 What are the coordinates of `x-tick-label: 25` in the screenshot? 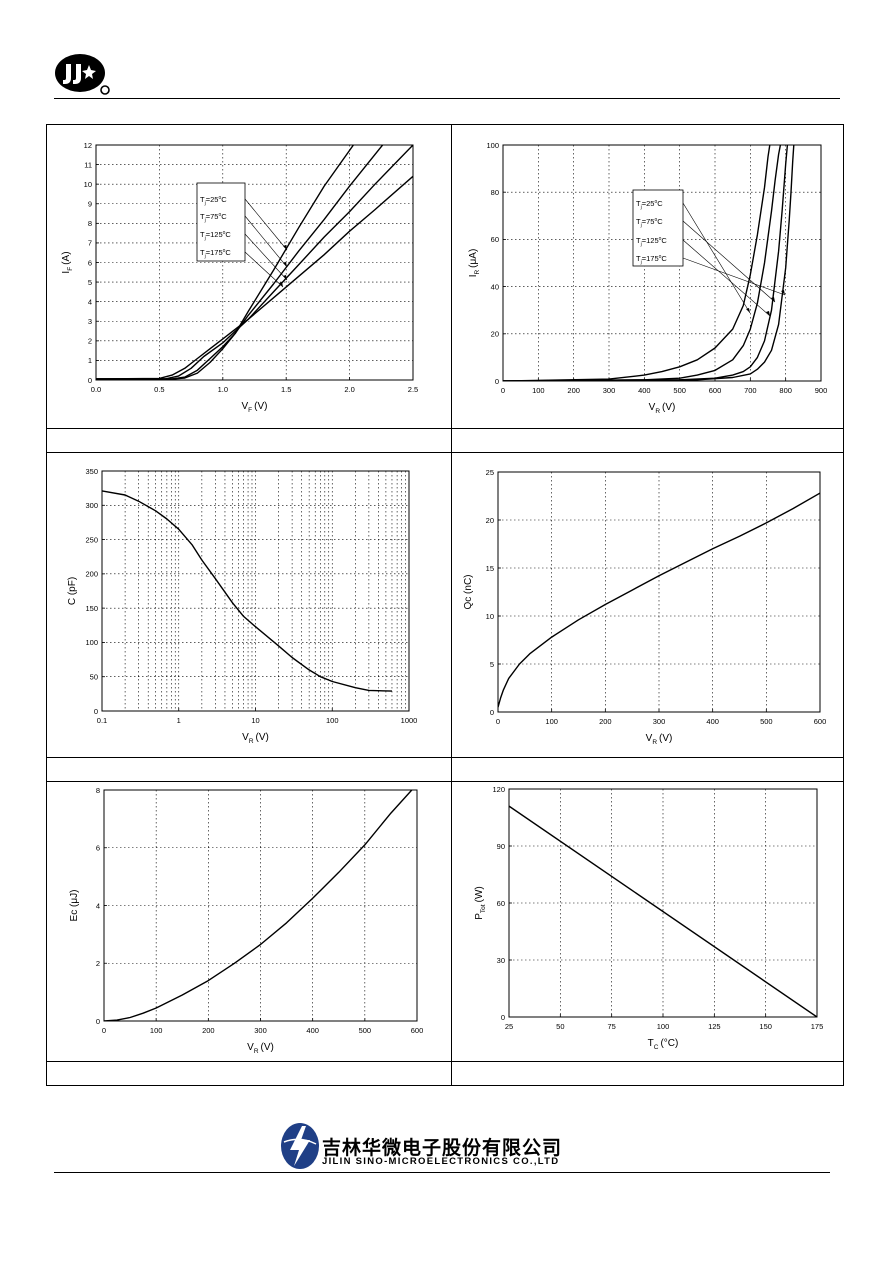 It's located at (509, 1026).